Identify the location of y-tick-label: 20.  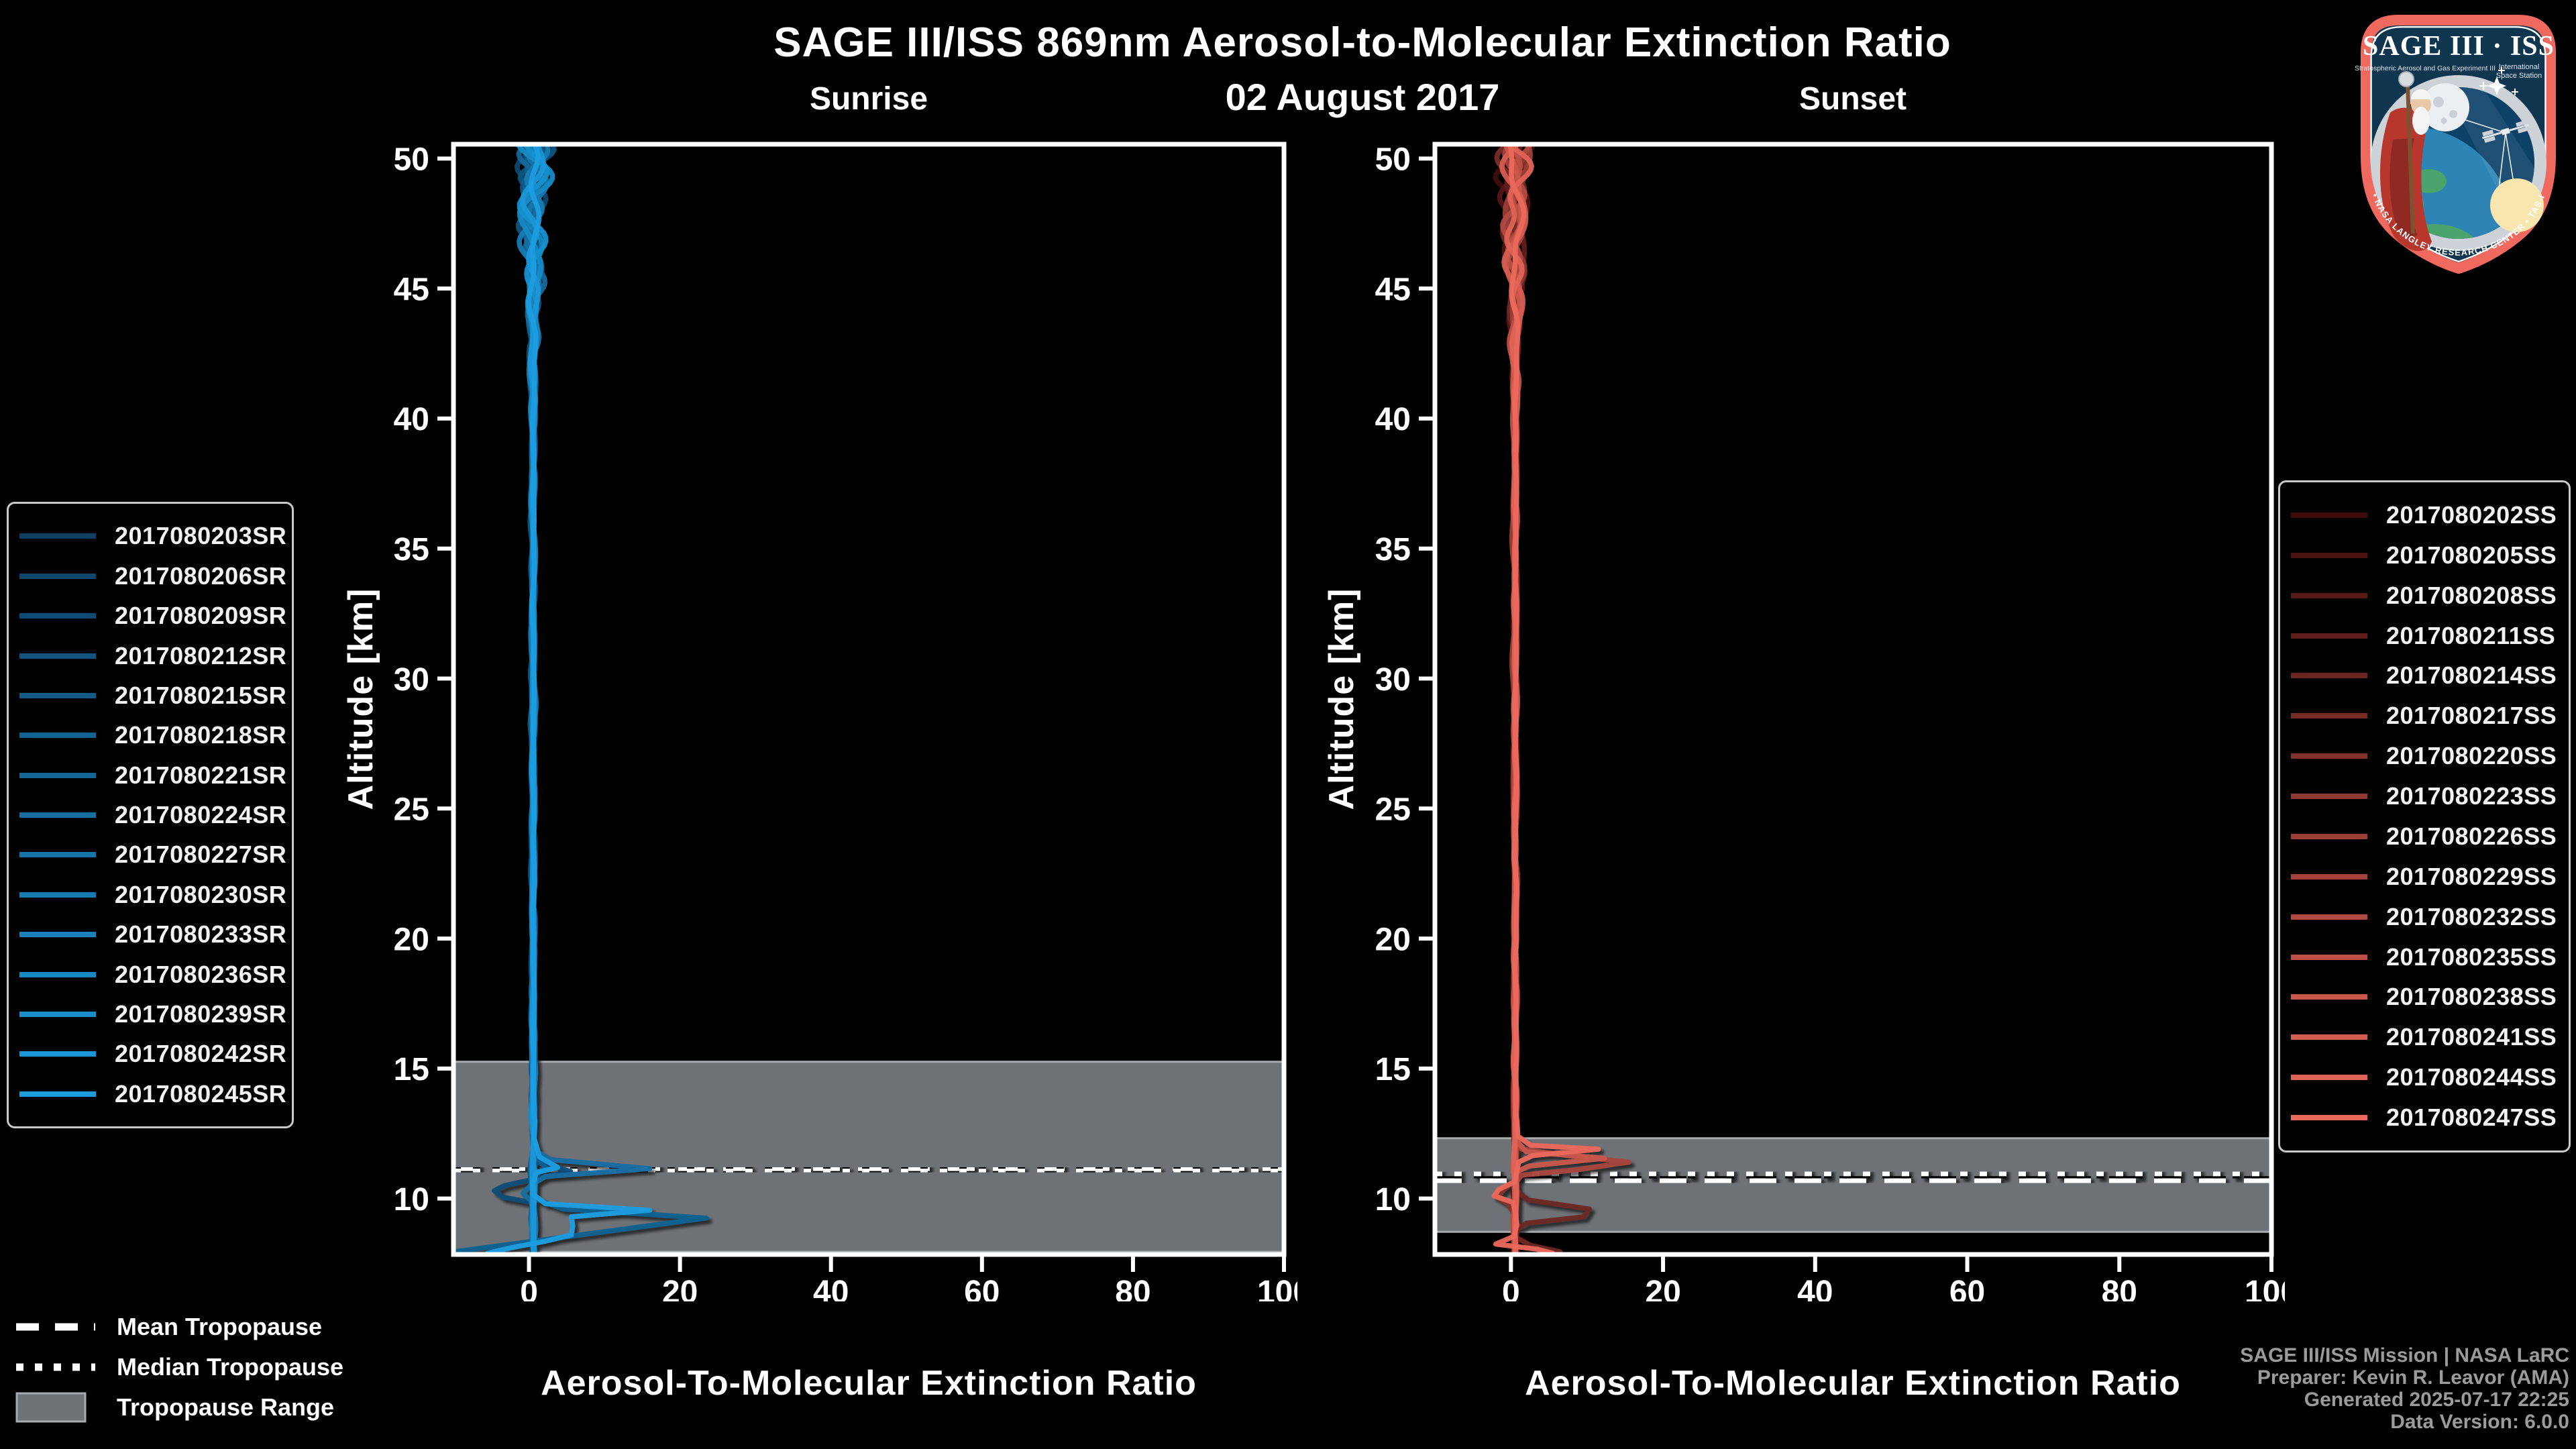
(1393, 939).